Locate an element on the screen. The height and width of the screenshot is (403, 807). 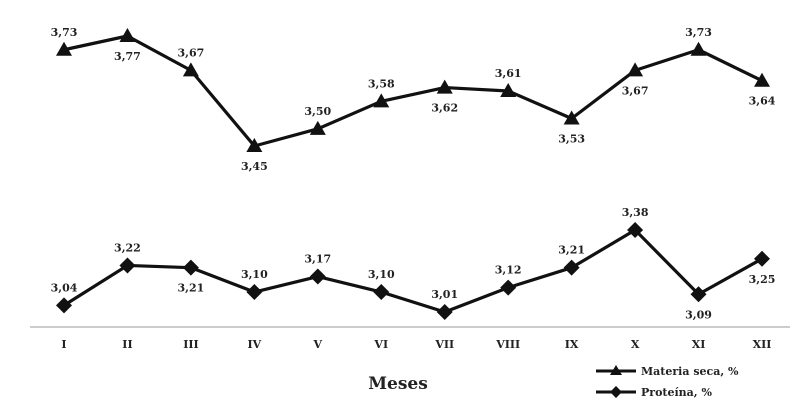
series-1-data-label-5: 3,50 is located at coordinates (317, 111).